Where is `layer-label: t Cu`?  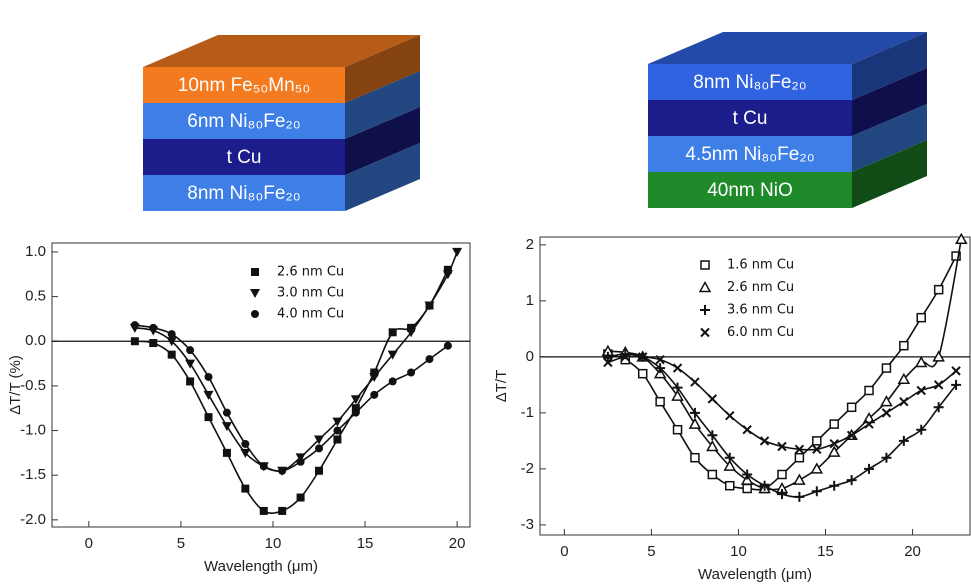 layer-label: t Cu is located at coordinates (750, 118).